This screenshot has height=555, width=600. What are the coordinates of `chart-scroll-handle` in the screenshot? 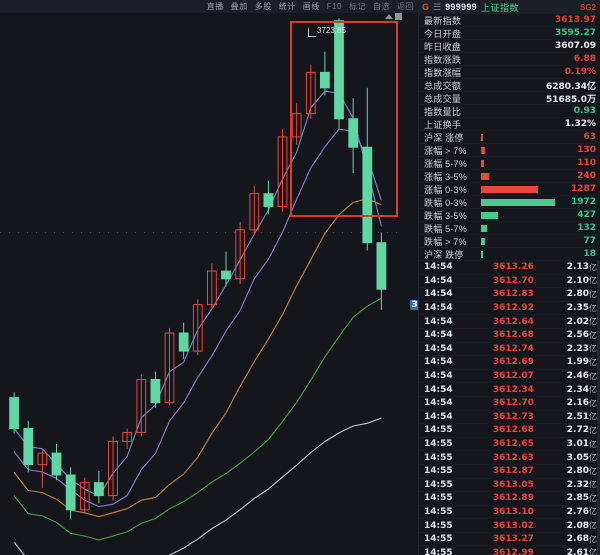 It's located at (393, 16).